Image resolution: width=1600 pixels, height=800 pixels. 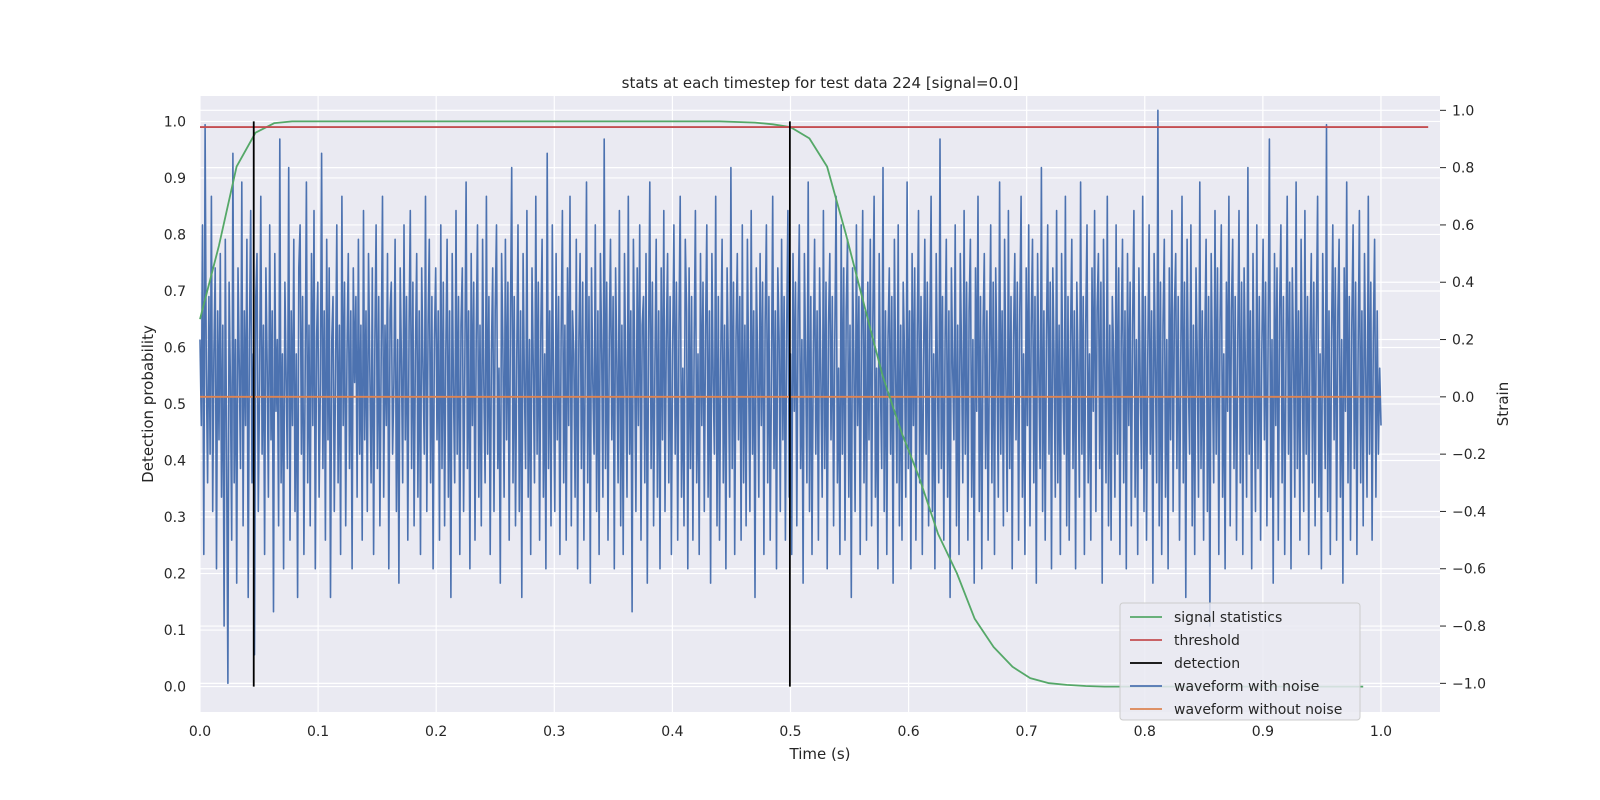 I want to click on y-right-axis-label: Strain, so click(x=1503, y=404).